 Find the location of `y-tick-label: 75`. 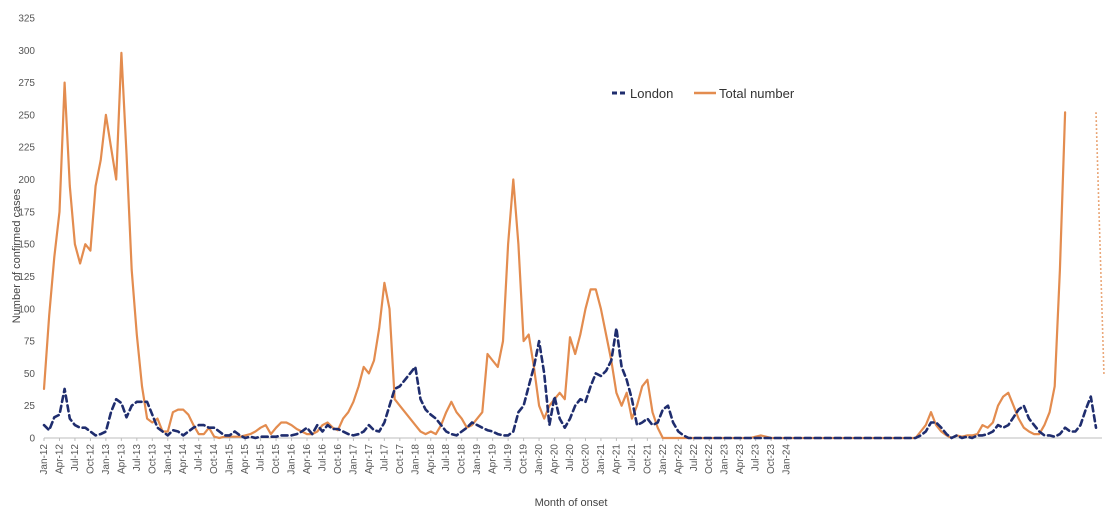

y-tick-label: 75 is located at coordinates (30, 342).